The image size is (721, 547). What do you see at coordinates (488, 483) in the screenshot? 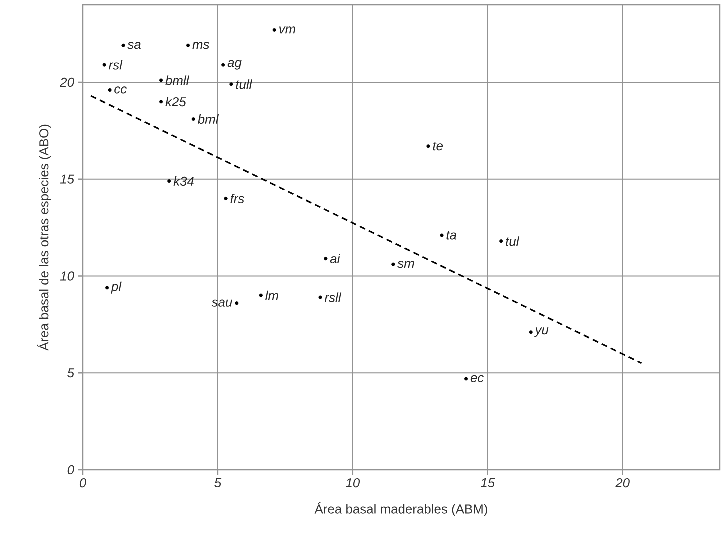
I see `x-tick-label: 15` at bounding box center [488, 483].